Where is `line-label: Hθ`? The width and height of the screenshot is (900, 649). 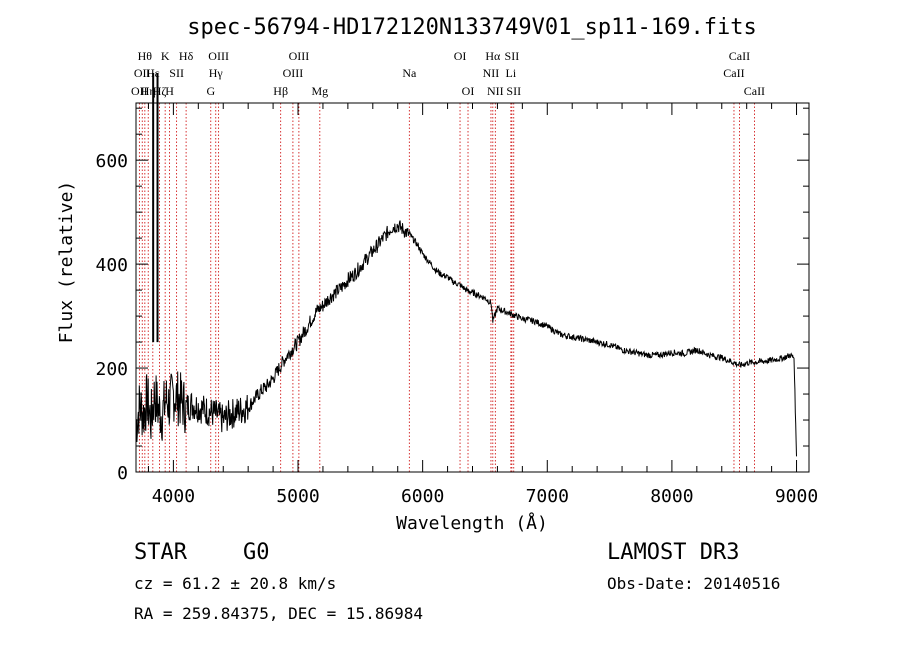
line-label: Hθ is located at coordinates (145, 56).